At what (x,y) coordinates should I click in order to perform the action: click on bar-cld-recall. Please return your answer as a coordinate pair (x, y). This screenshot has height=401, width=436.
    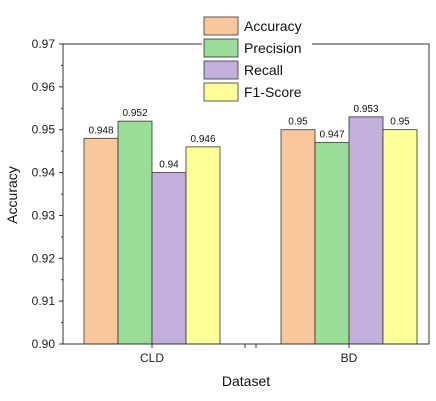
    Looking at the image, I should click on (169, 258).